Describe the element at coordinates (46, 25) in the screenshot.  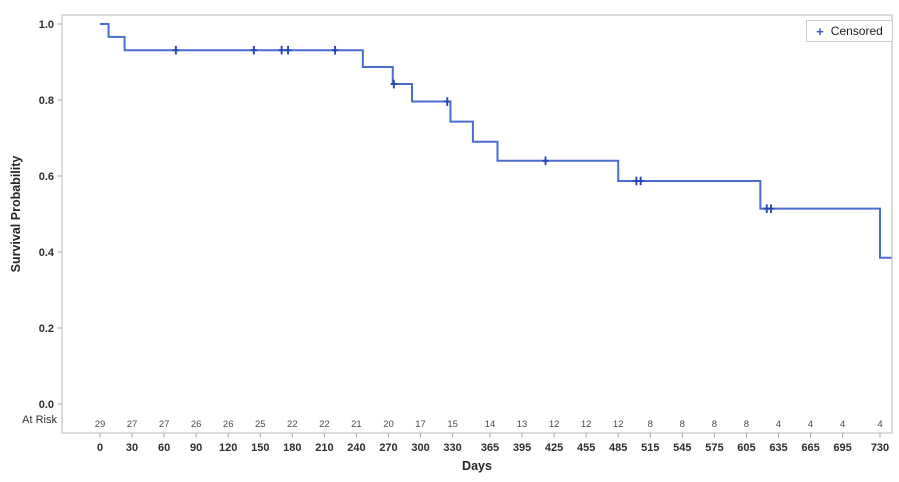
I see `svg-text: 1.0` at that location.